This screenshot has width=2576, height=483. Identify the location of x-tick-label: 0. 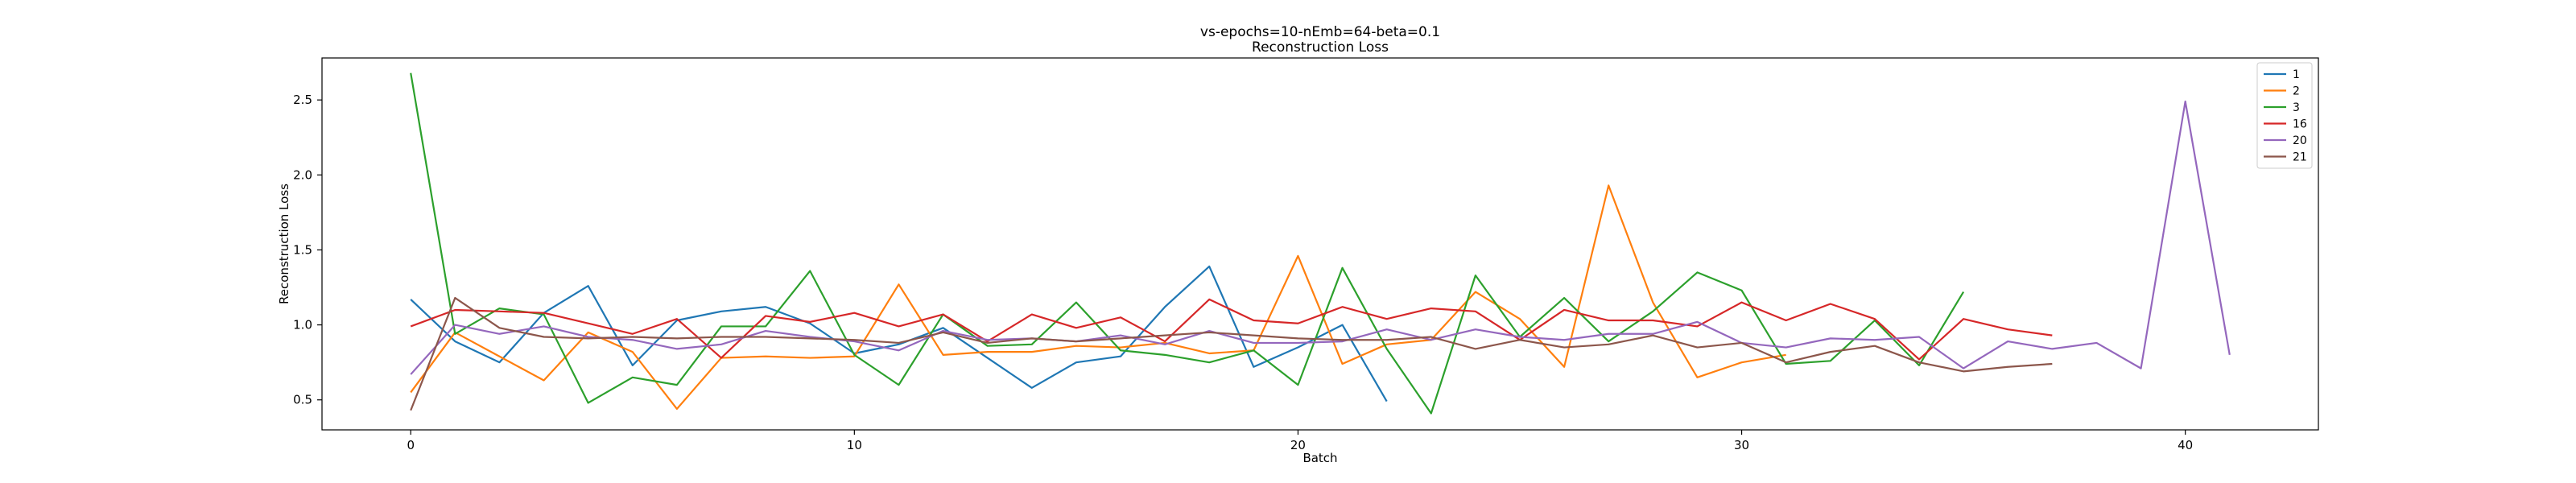
(411, 445).